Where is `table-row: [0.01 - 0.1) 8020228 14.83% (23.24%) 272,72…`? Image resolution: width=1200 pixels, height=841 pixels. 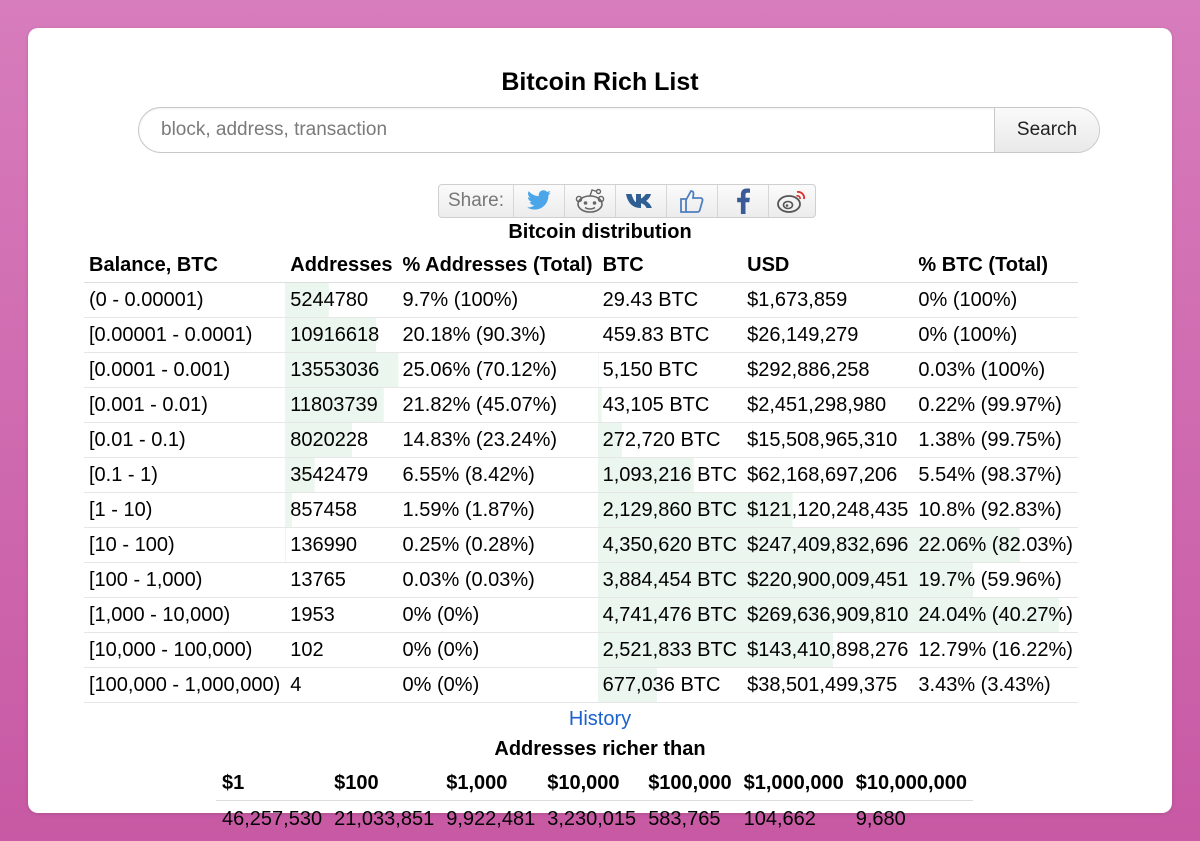 table-row: [0.01 - 0.1) 8020228 14.83% (23.24%) 272,72… is located at coordinates (581, 440).